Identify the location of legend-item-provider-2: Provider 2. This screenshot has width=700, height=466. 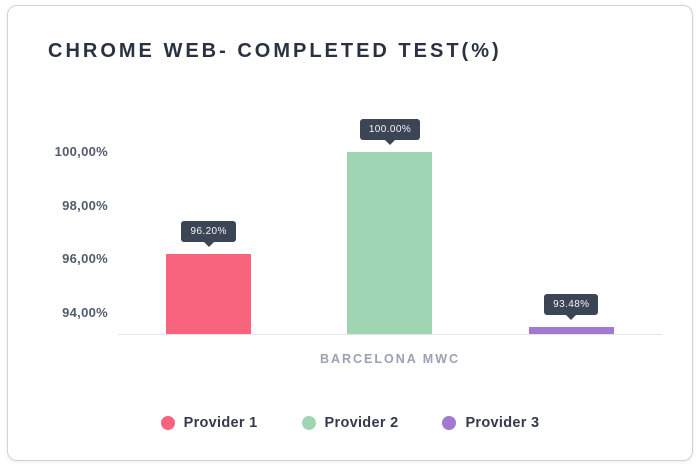
(350, 423).